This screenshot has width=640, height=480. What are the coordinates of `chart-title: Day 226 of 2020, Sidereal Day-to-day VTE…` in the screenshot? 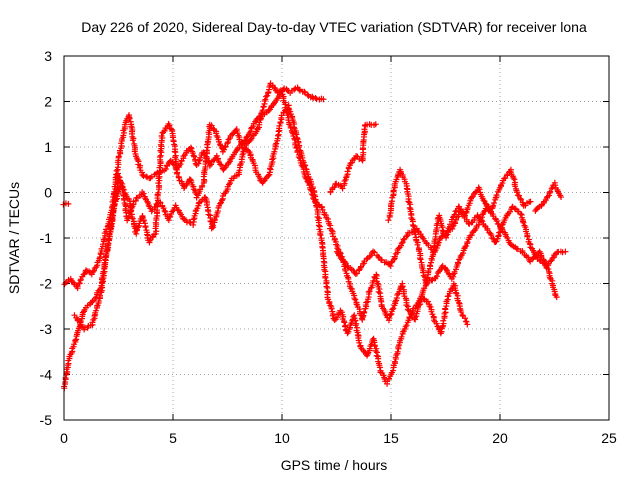 It's located at (334, 27).